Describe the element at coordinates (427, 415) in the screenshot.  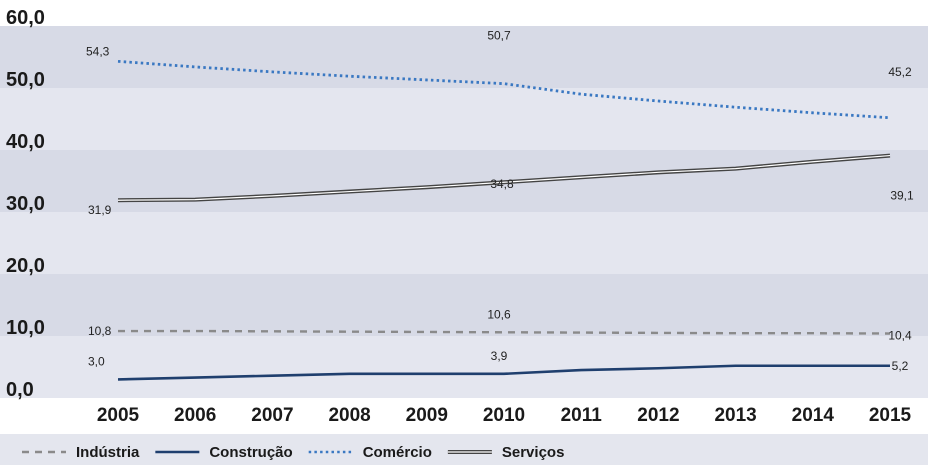
I see `x-tick-label: 2009` at that location.